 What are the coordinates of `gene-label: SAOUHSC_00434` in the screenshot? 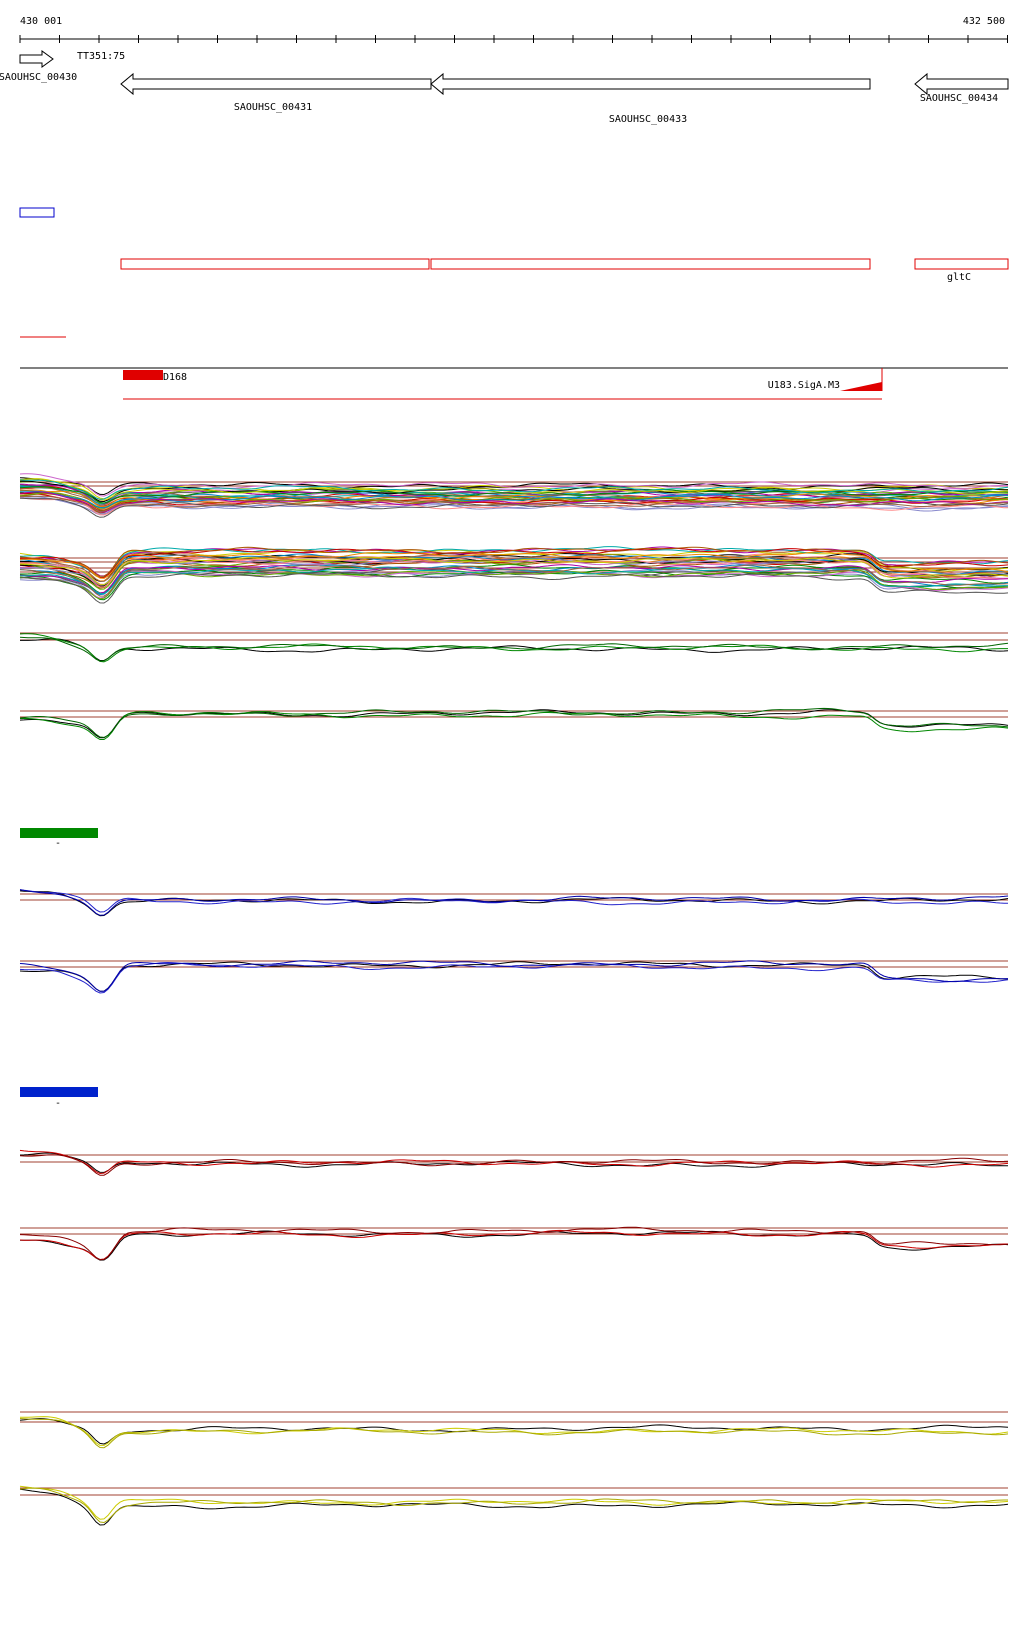 It's located at (959, 98).